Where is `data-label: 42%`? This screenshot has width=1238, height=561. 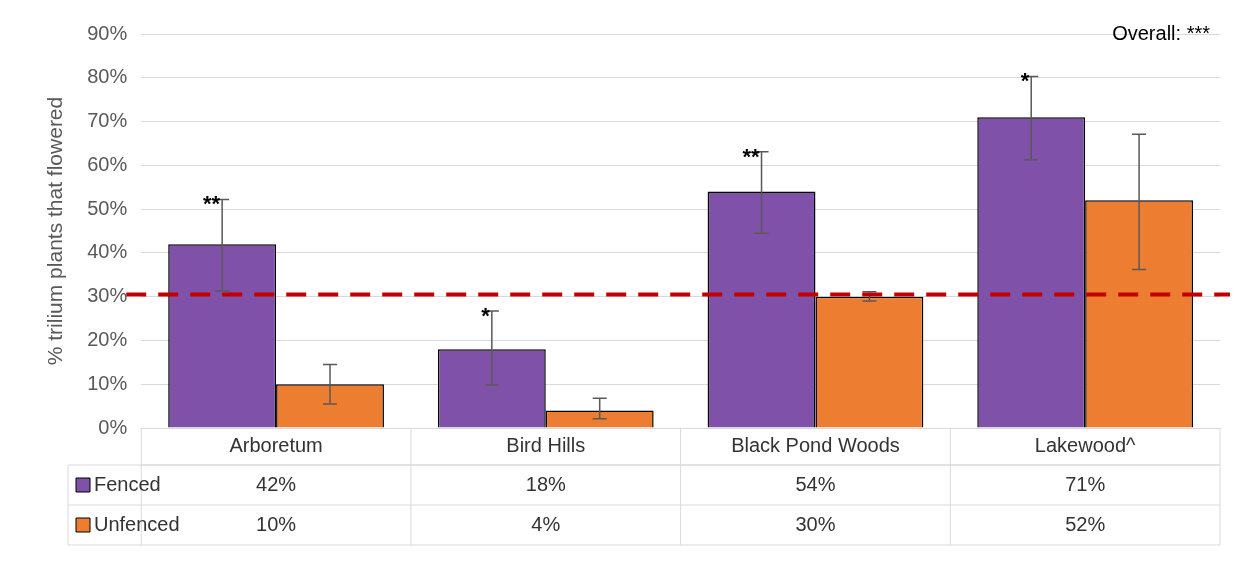 data-label: 42% is located at coordinates (276, 483).